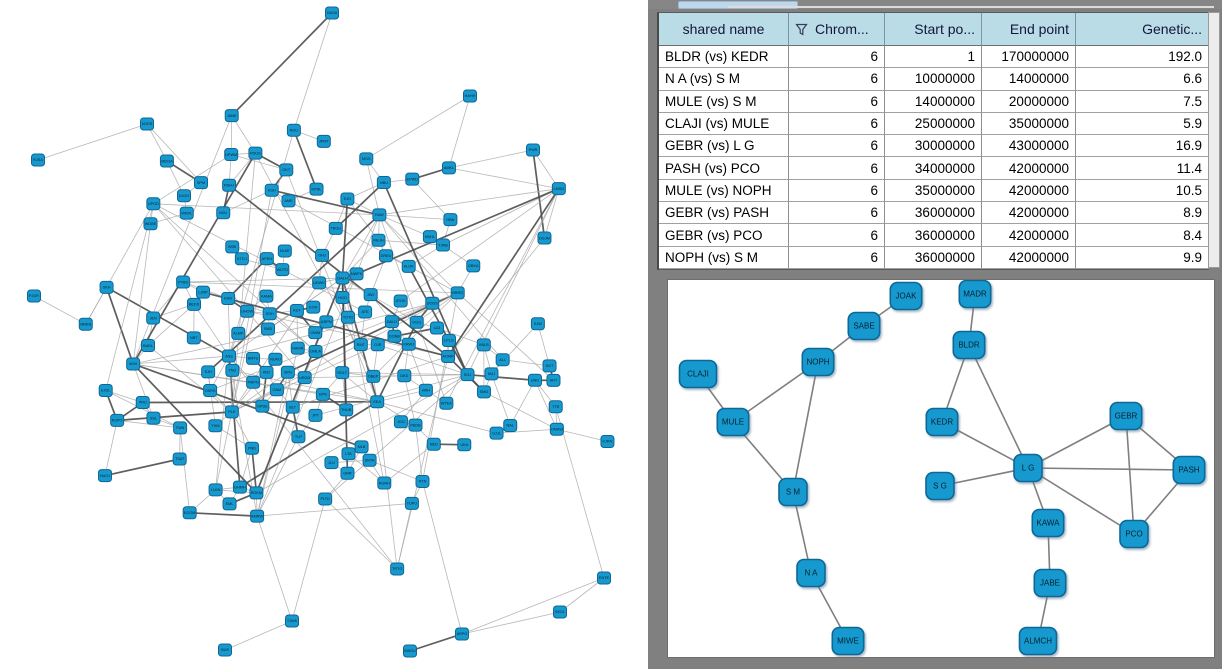  Describe the element at coordinates (342, 278) in the screenshot. I see `network-node-g120: OALH` at that location.